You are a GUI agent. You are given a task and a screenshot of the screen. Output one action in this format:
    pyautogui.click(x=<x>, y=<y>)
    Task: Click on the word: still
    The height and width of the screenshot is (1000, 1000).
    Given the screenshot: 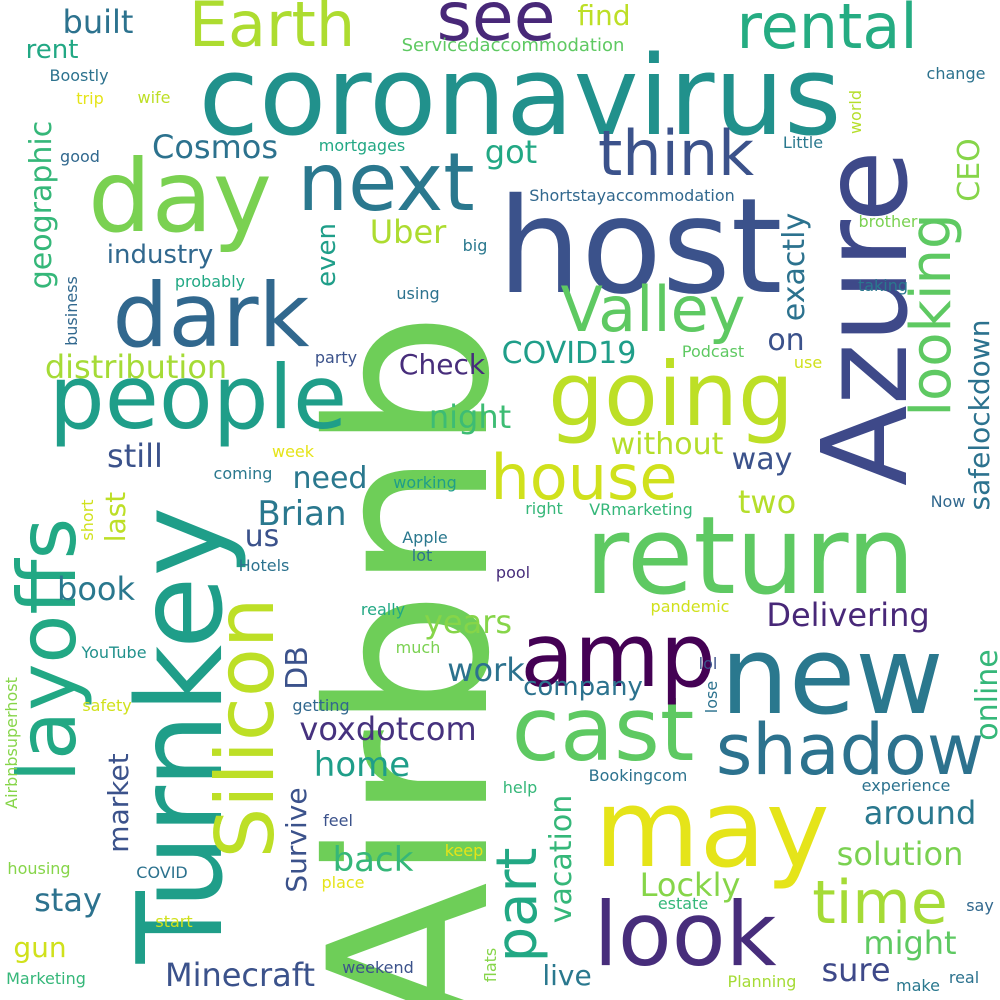 What is the action you would take?
    pyautogui.click(x=135, y=456)
    